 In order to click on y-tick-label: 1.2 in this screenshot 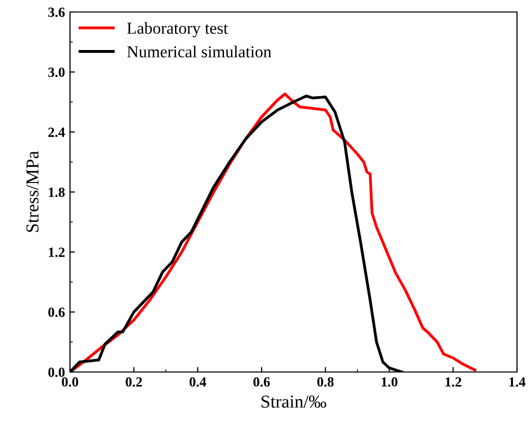, I will do `click(56, 253)`.